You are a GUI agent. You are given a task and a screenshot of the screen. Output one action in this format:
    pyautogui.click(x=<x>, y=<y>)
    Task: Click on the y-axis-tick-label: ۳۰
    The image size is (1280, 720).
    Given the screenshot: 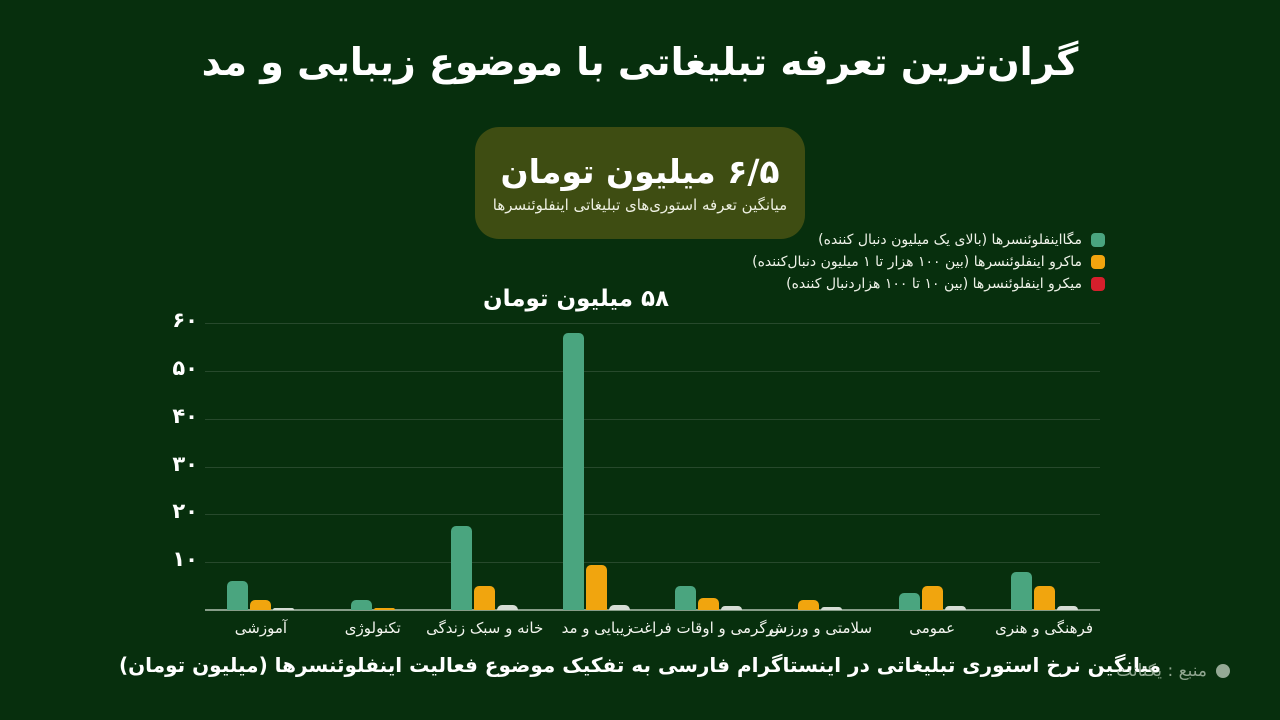 What is the action you would take?
    pyautogui.click(x=185, y=463)
    